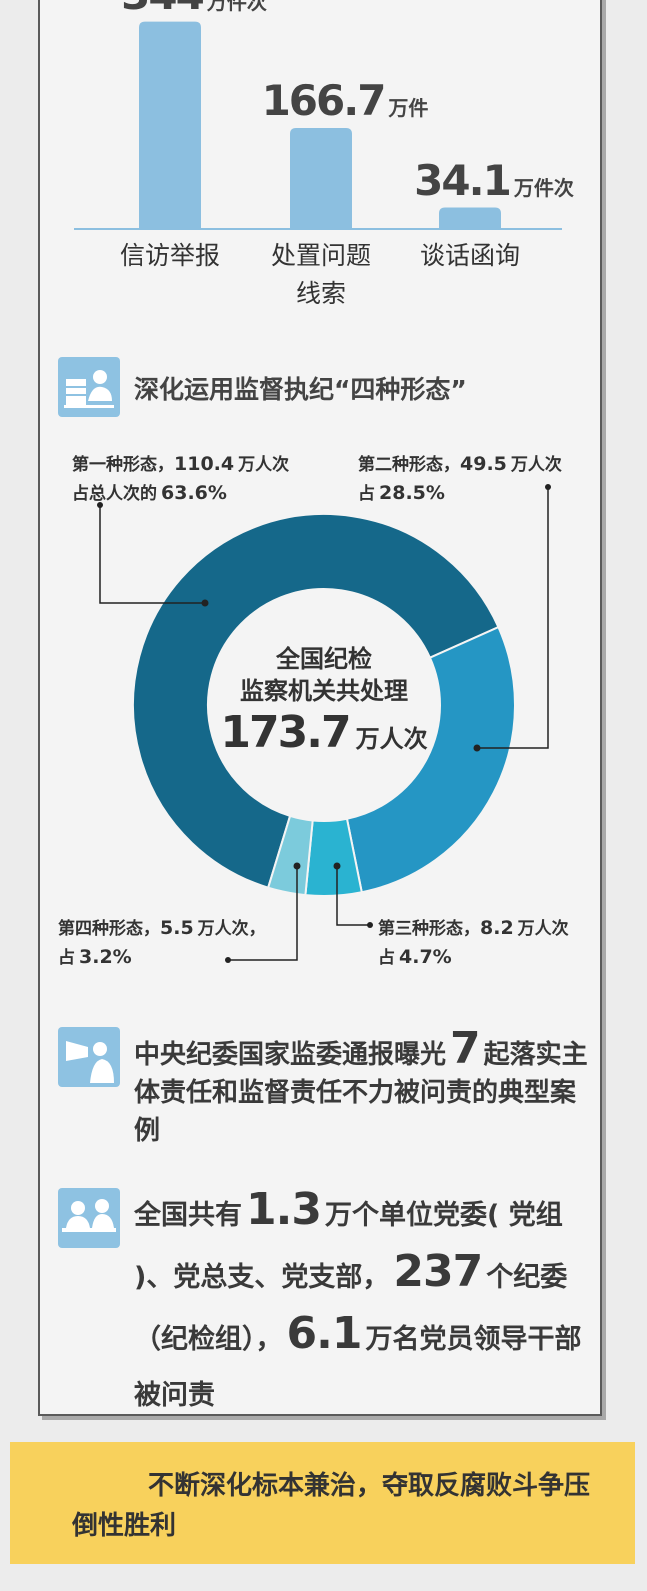 Image resolution: width=647 pixels, height=1591 pixels. I want to click on slice-share: 3.2%, so click(105, 957).